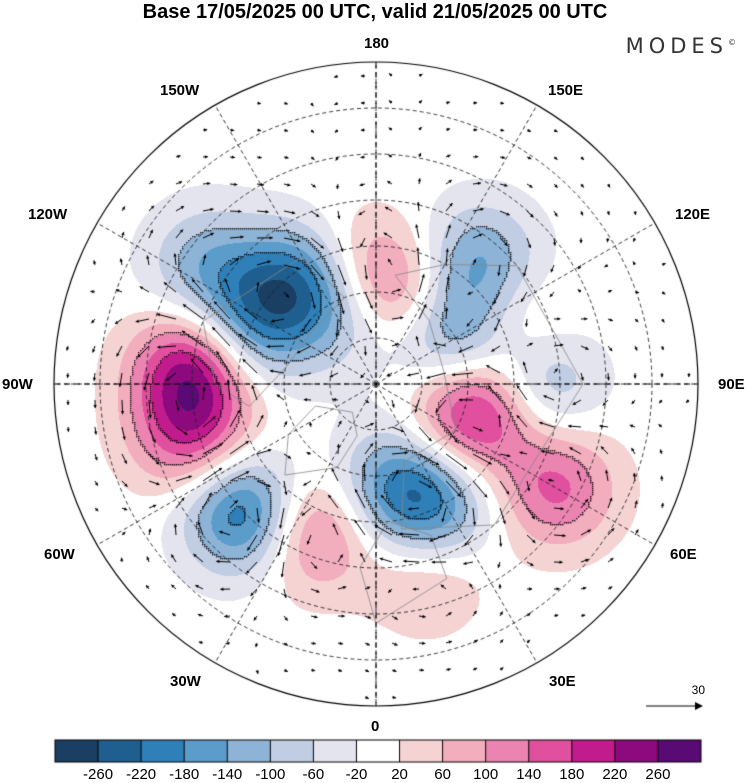 This screenshot has width=750, height=783. What do you see at coordinates (680, 46) in the screenshot?
I see `modes-logo: MODES©` at bounding box center [680, 46].